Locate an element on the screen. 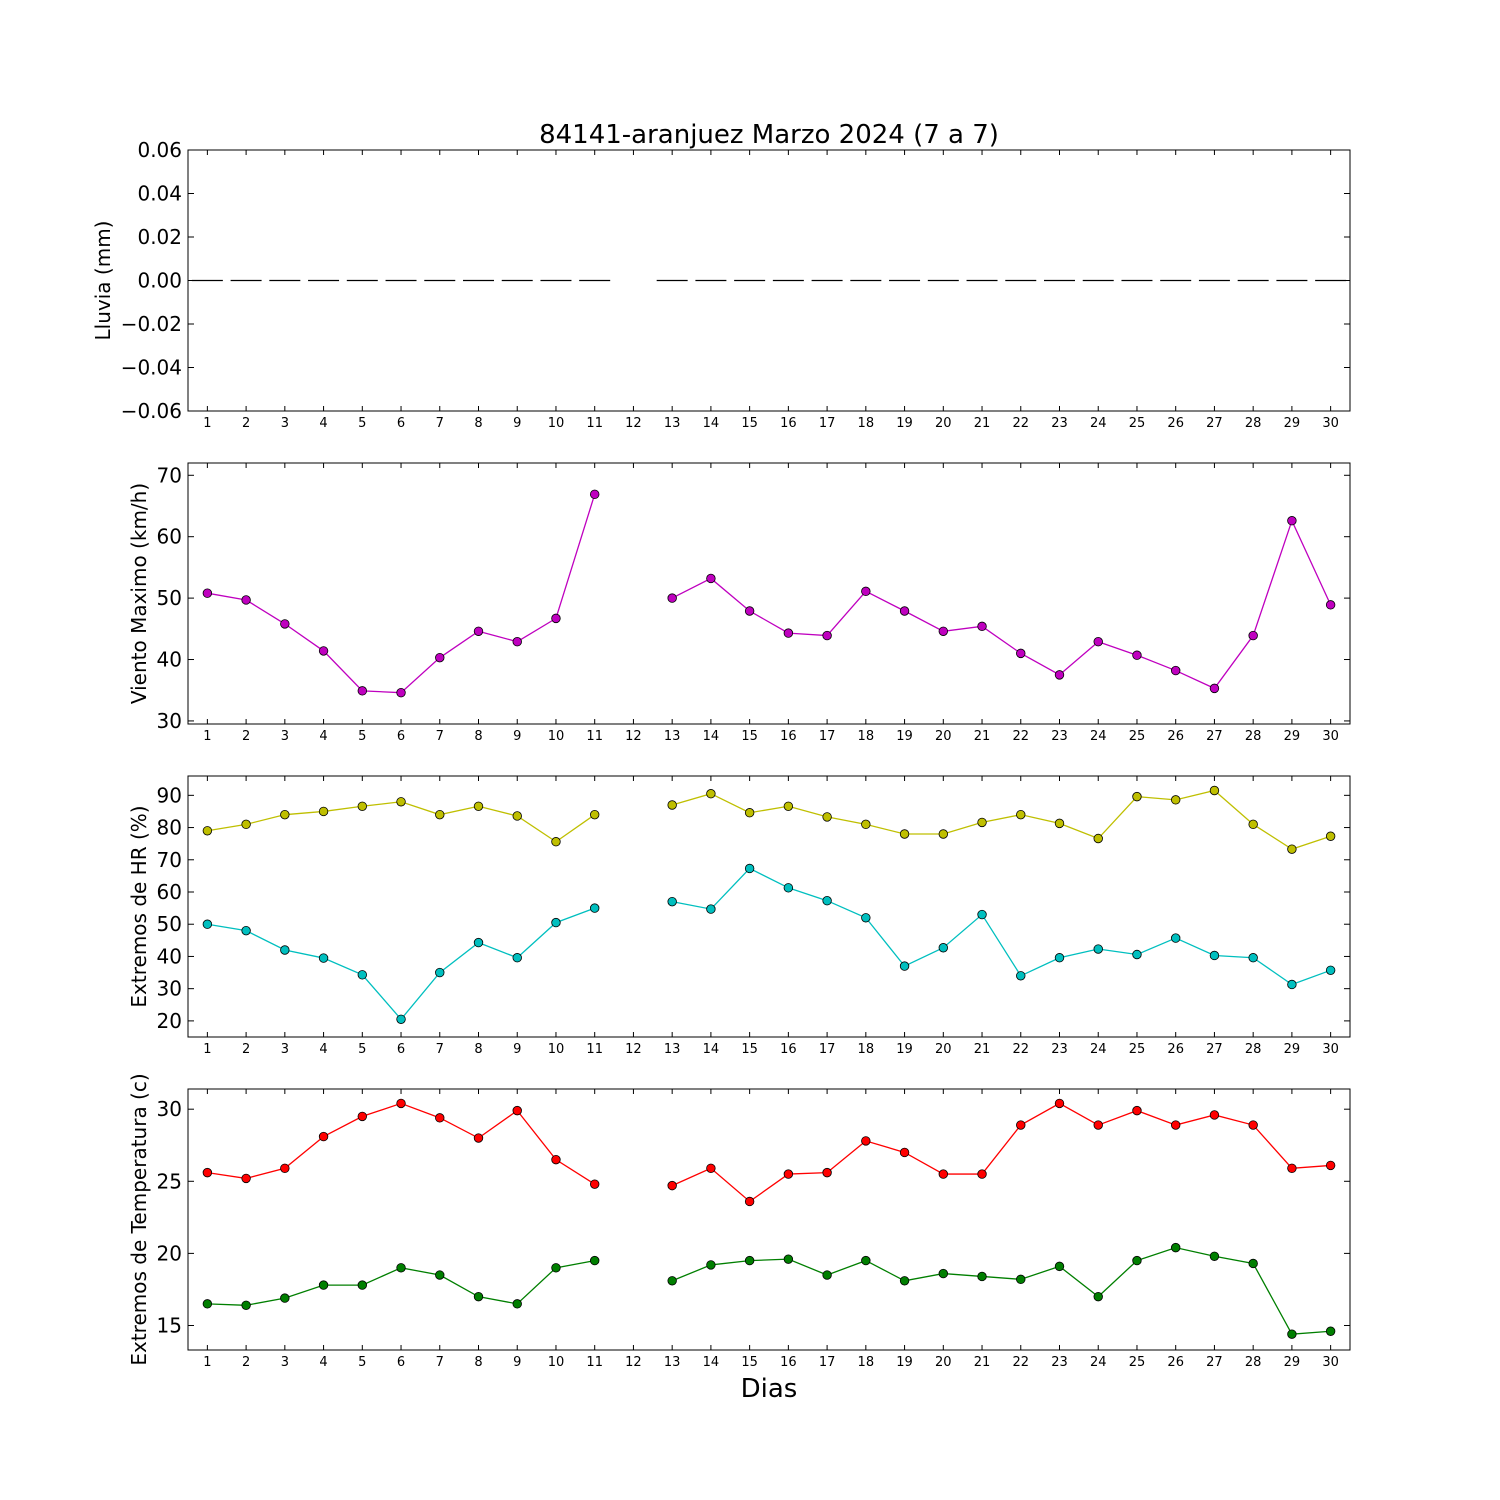  x-axis-label: Dias is located at coordinates (769, 1389).